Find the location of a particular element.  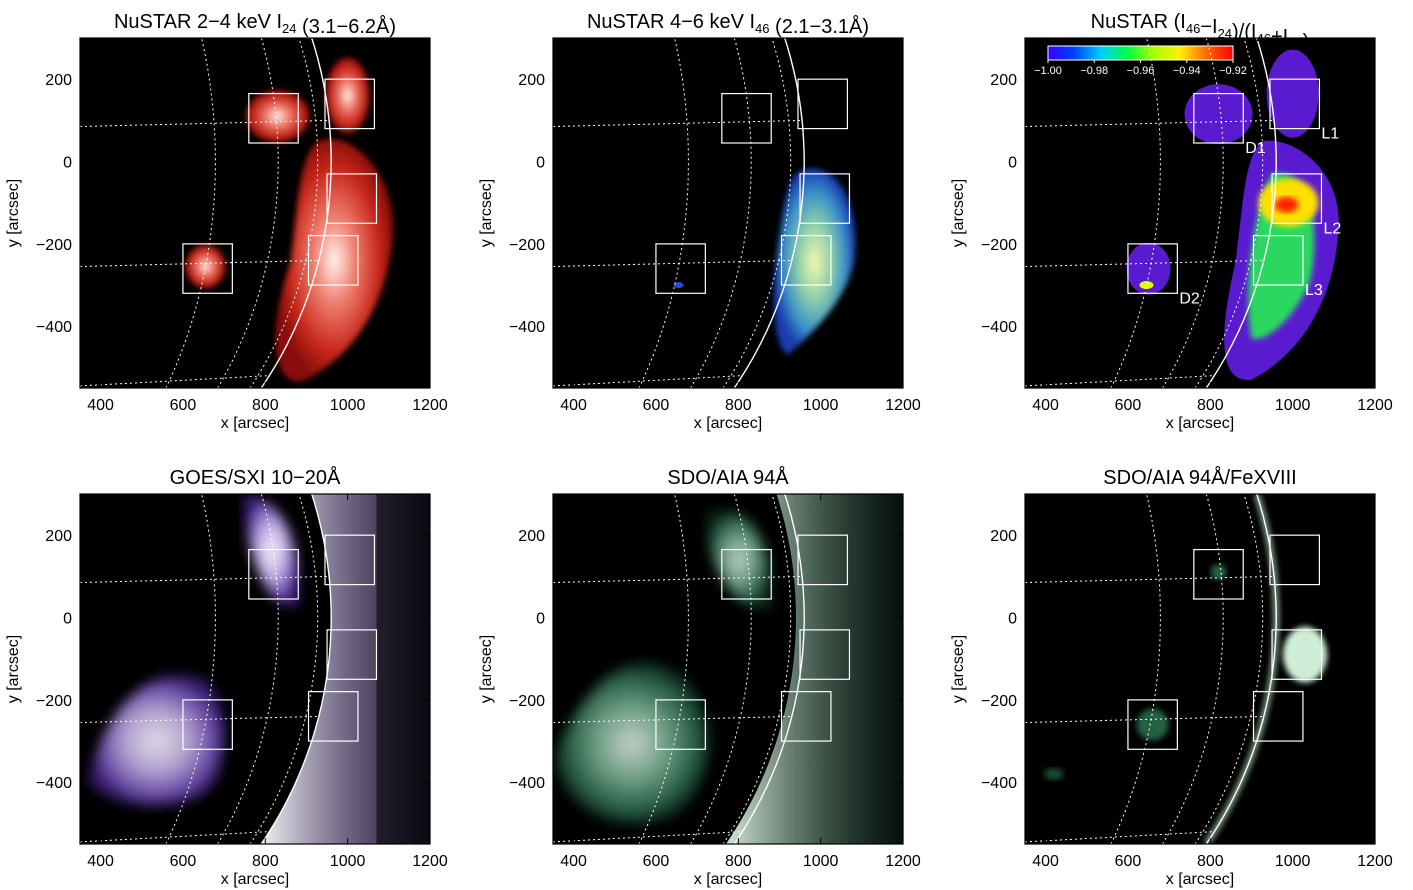

box-label-l1: L1 is located at coordinates (1330, 134).